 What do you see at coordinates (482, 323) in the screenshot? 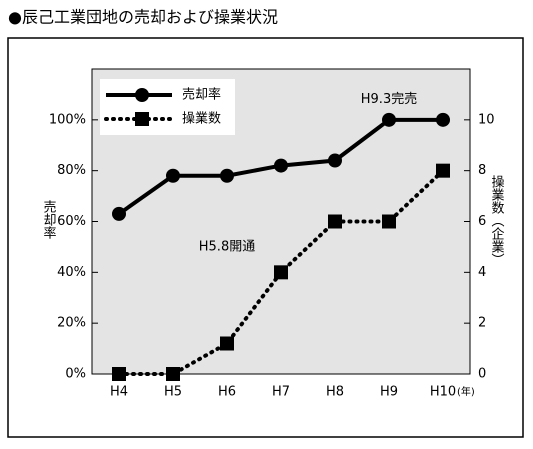
I see `y2-tick-label: 2` at bounding box center [482, 323].